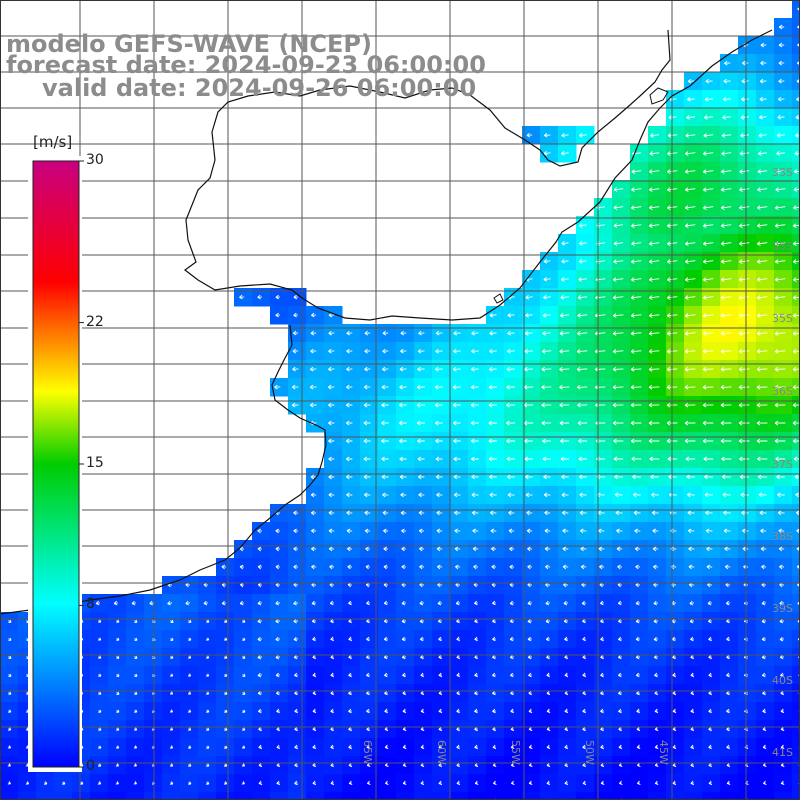  Describe the element at coordinates (90, 766) in the screenshot. I see `colorbar-tick-label: 0` at that location.